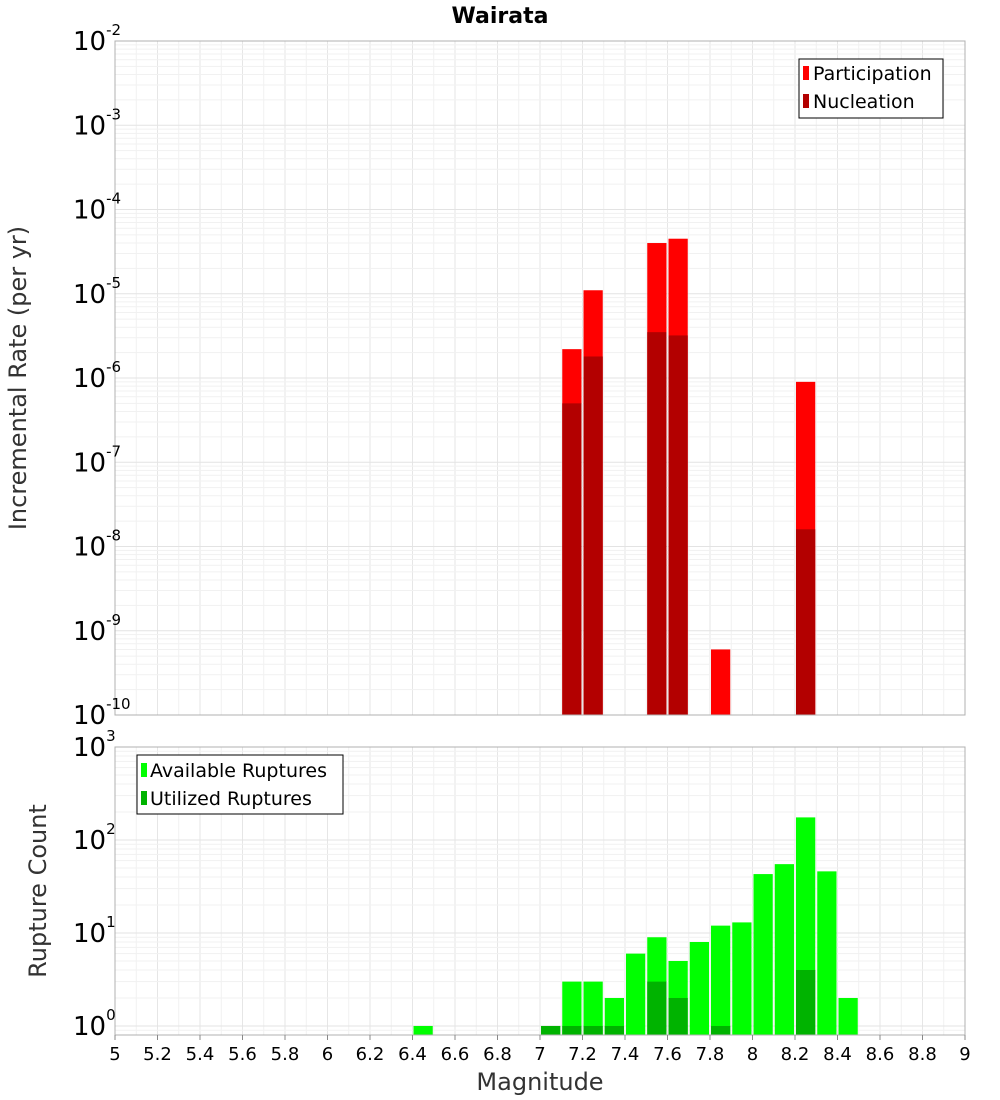 Image resolution: width=1000 pixels, height=1100 pixels. I want to click on x-tick-label: 7.4, so click(625, 1054).